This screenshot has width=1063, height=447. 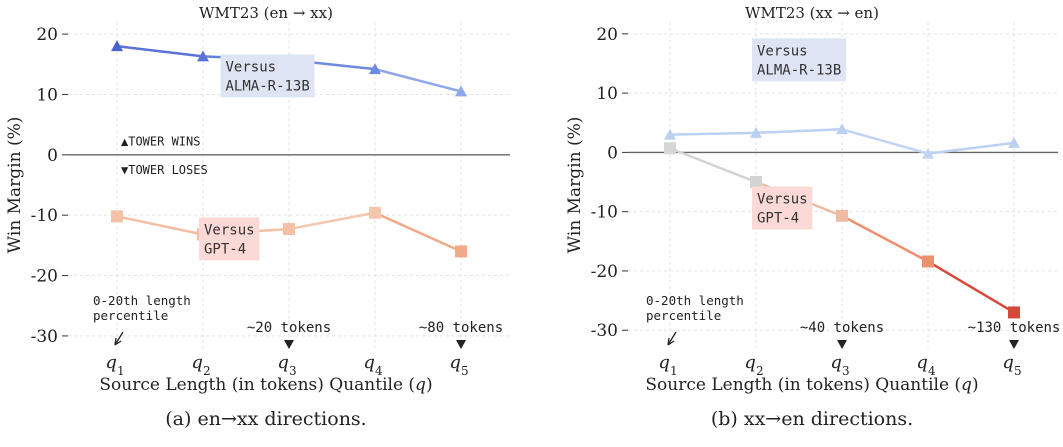 What do you see at coordinates (289, 328) in the screenshot?
I see `token-mark-label: ~20 tokens` at bounding box center [289, 328].